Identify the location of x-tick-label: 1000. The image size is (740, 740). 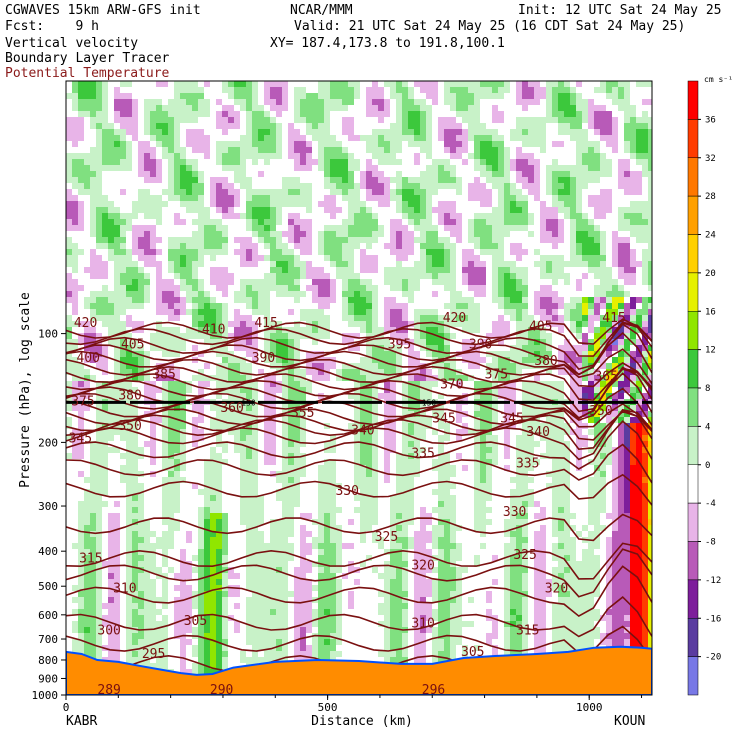
(589, 707).